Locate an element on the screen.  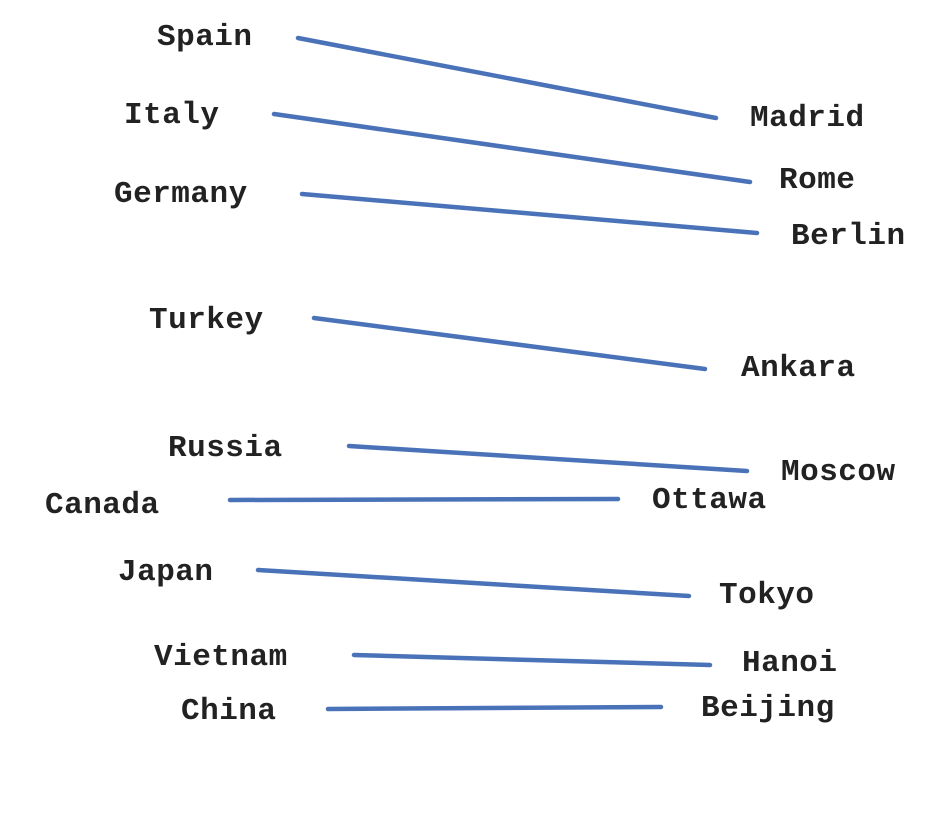
country-china: China is located at coordinates (229, 711).